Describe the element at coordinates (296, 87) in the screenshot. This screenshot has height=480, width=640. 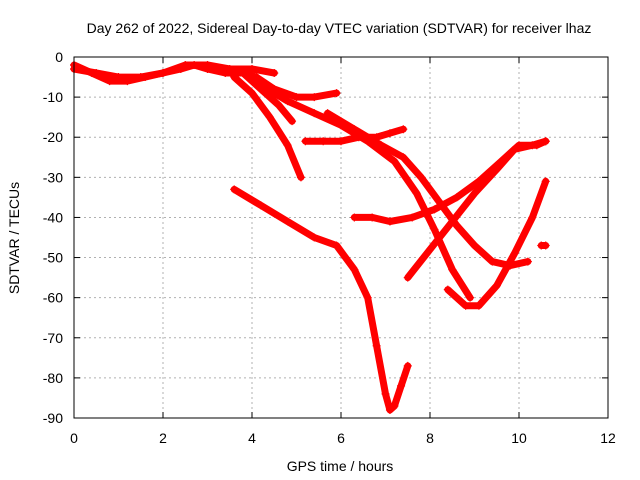
I see `series-arc-to-5.9h` at that location.